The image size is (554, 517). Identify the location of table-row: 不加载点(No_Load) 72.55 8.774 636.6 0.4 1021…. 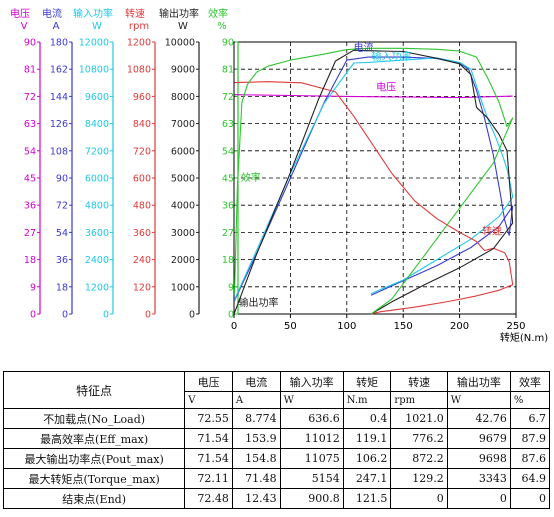
(276, 418).